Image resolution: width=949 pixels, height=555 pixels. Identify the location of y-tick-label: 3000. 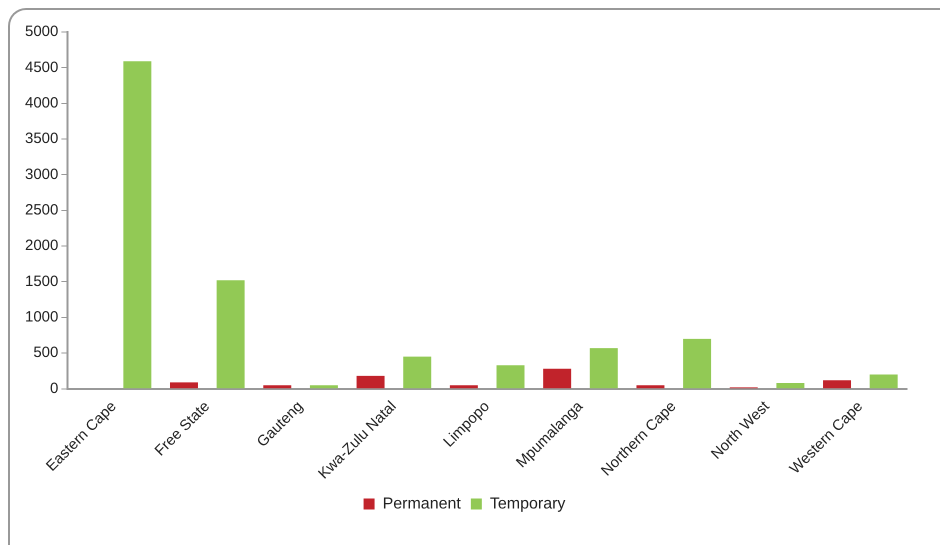
(41, 174).